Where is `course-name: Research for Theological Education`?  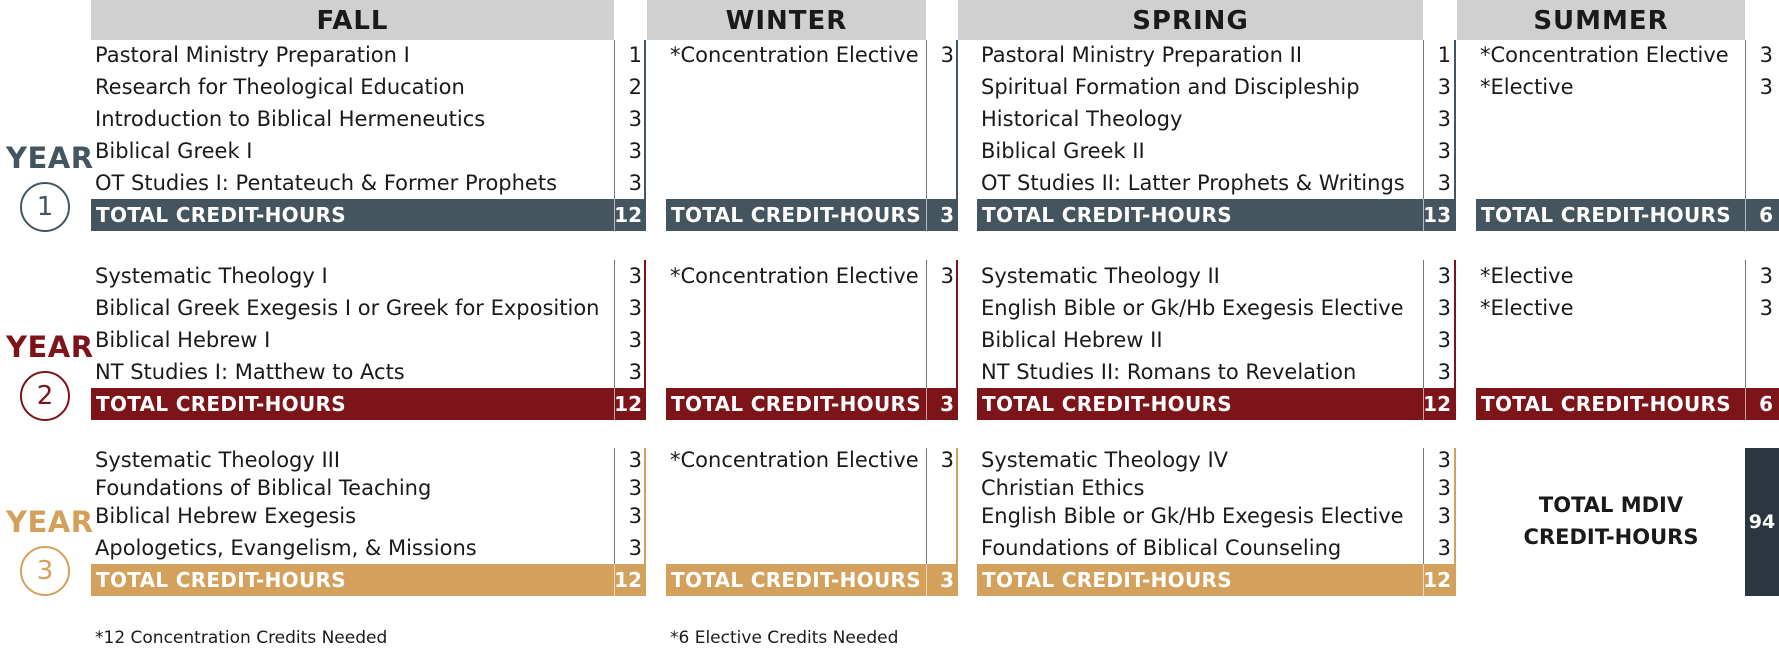
course-name: Research for Theological Education is located at coordinates (280, 87).